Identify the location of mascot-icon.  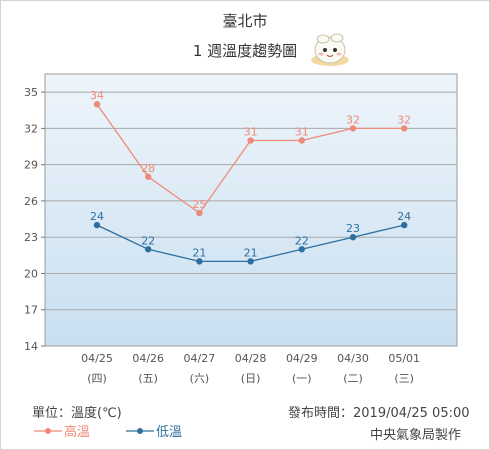
(330, 49).